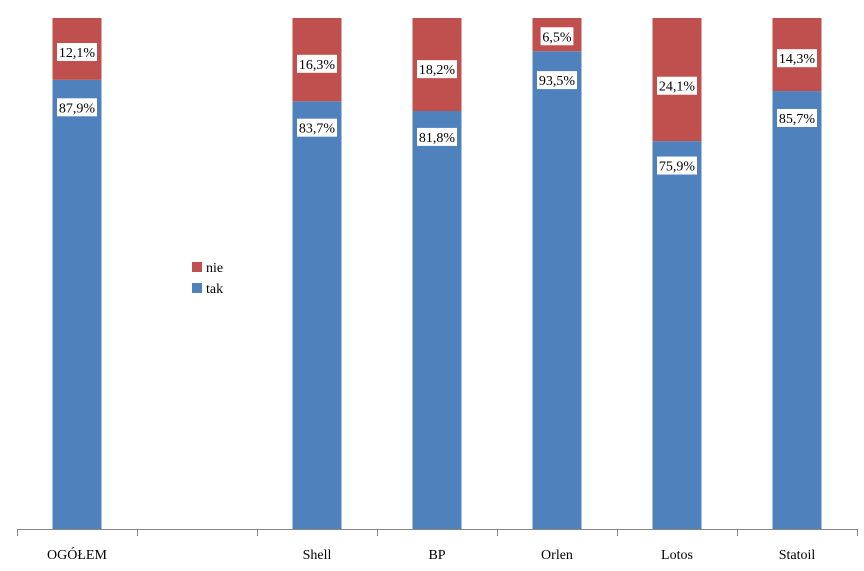 Image resolution: width=864 pixels, height=571 pixels. I want to click on data-label: 83,7%, so click(317, 129).